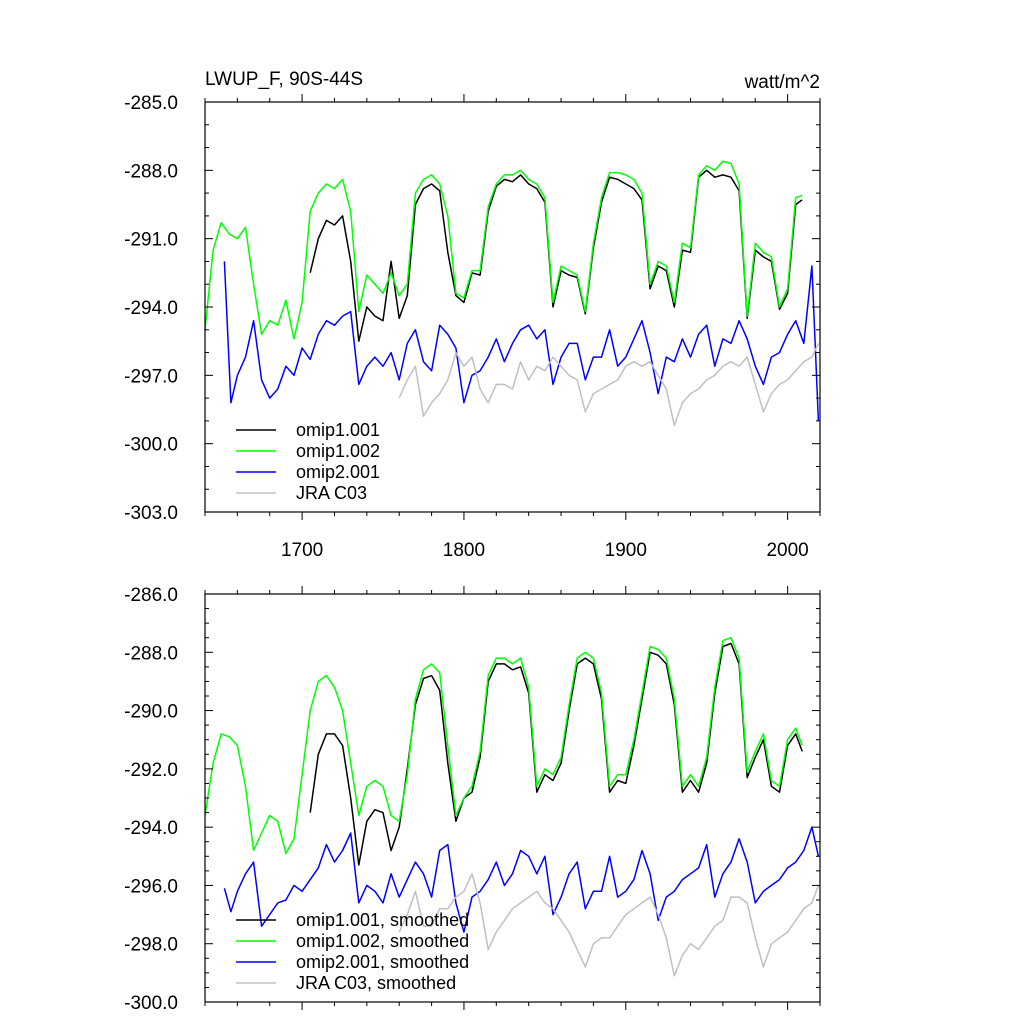 This screenshot has height=1024, width=1024. What do you see at coordinates (151, 1003) in the screenshot?
I see `bottom-y-tick-label: -300.0` at bounding box center [151, 1003].